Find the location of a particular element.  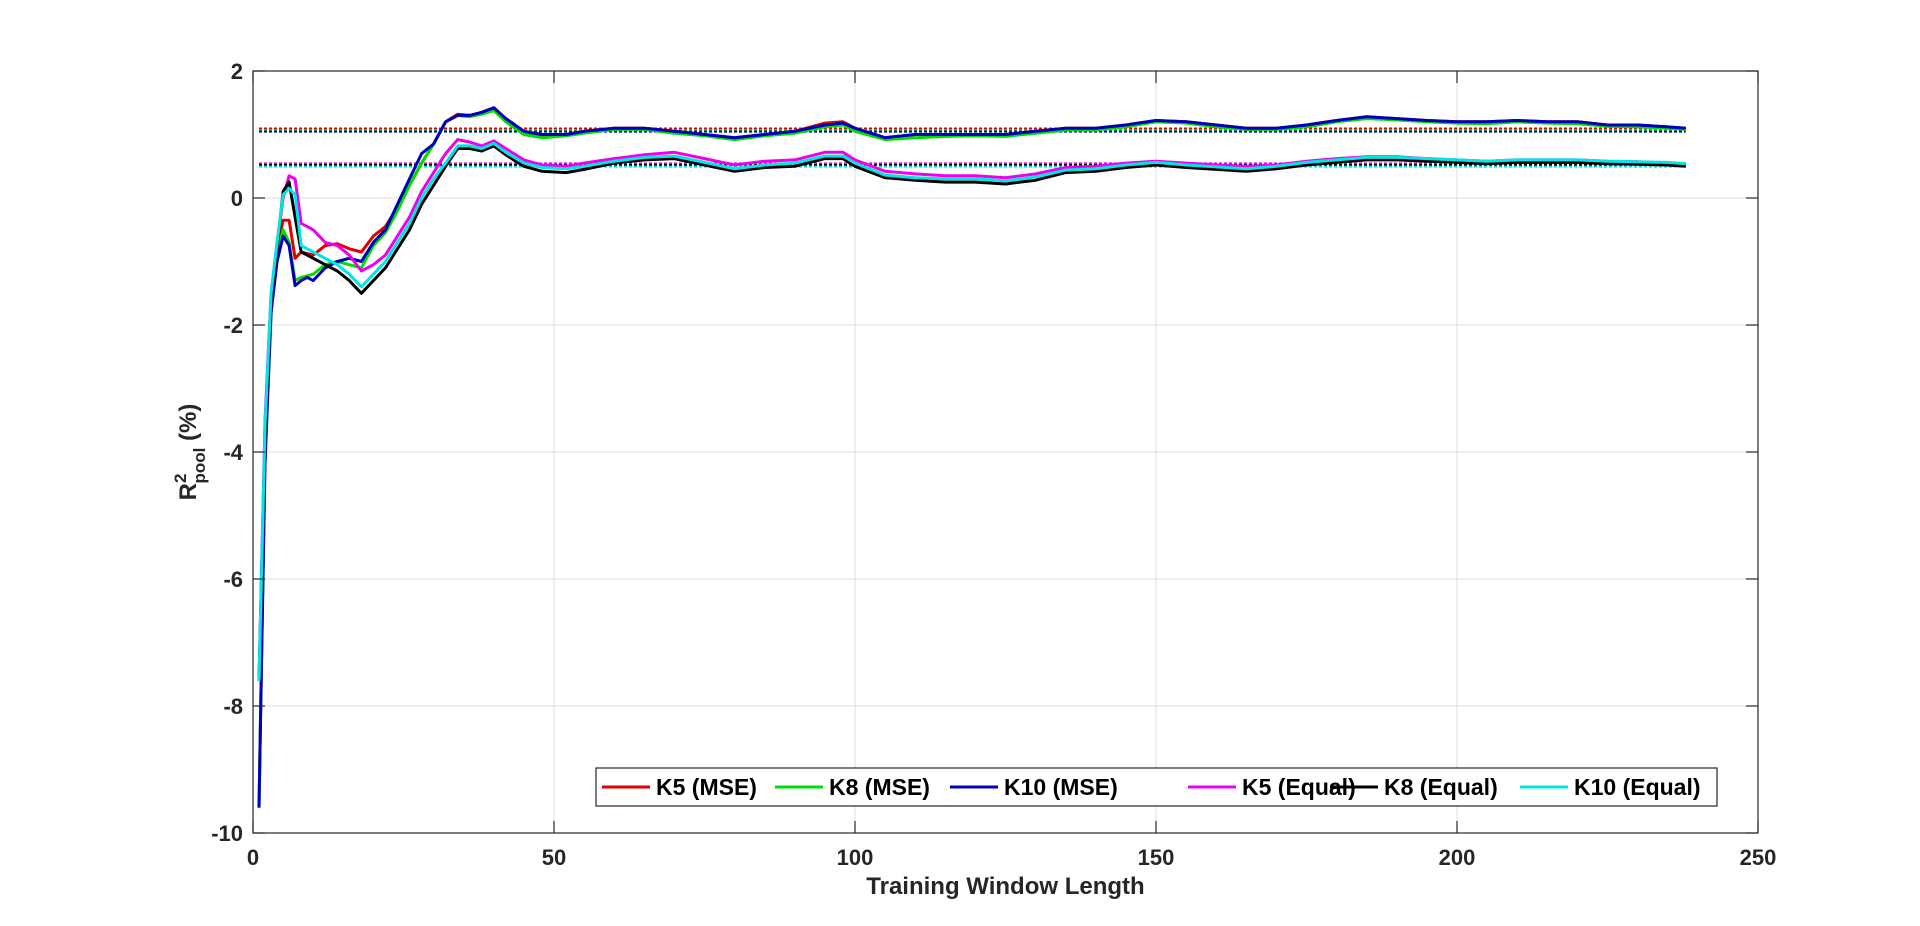

y-tick-label: -4 is located at coordinates (233, 452).